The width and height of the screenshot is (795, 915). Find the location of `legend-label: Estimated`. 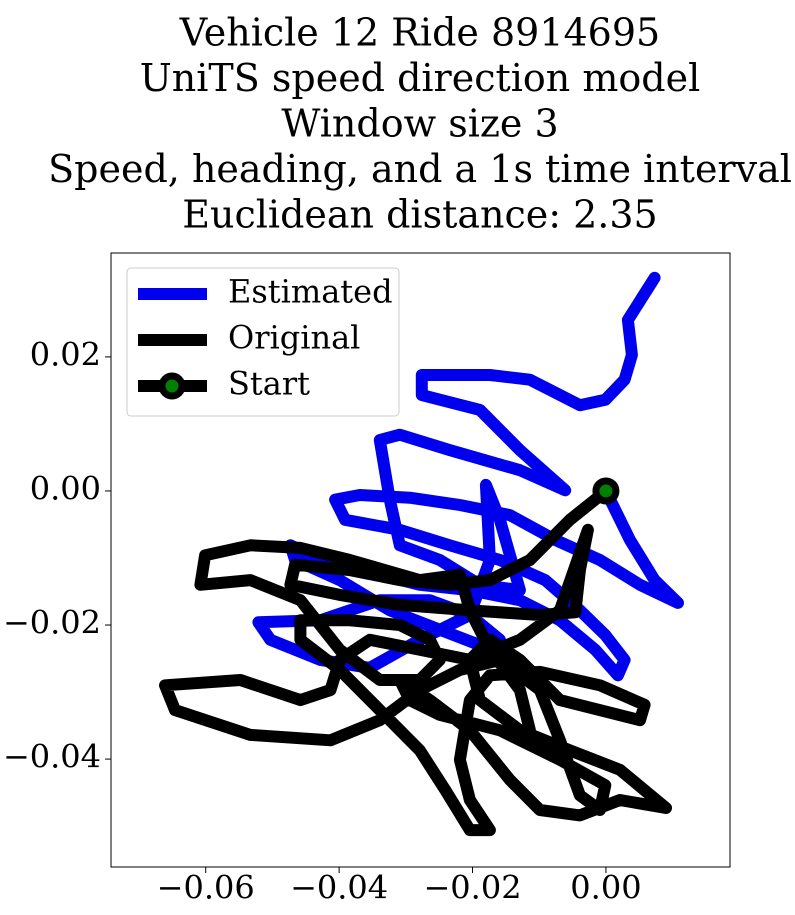

legend-label: Estimated is located at coordinates (310, 292).